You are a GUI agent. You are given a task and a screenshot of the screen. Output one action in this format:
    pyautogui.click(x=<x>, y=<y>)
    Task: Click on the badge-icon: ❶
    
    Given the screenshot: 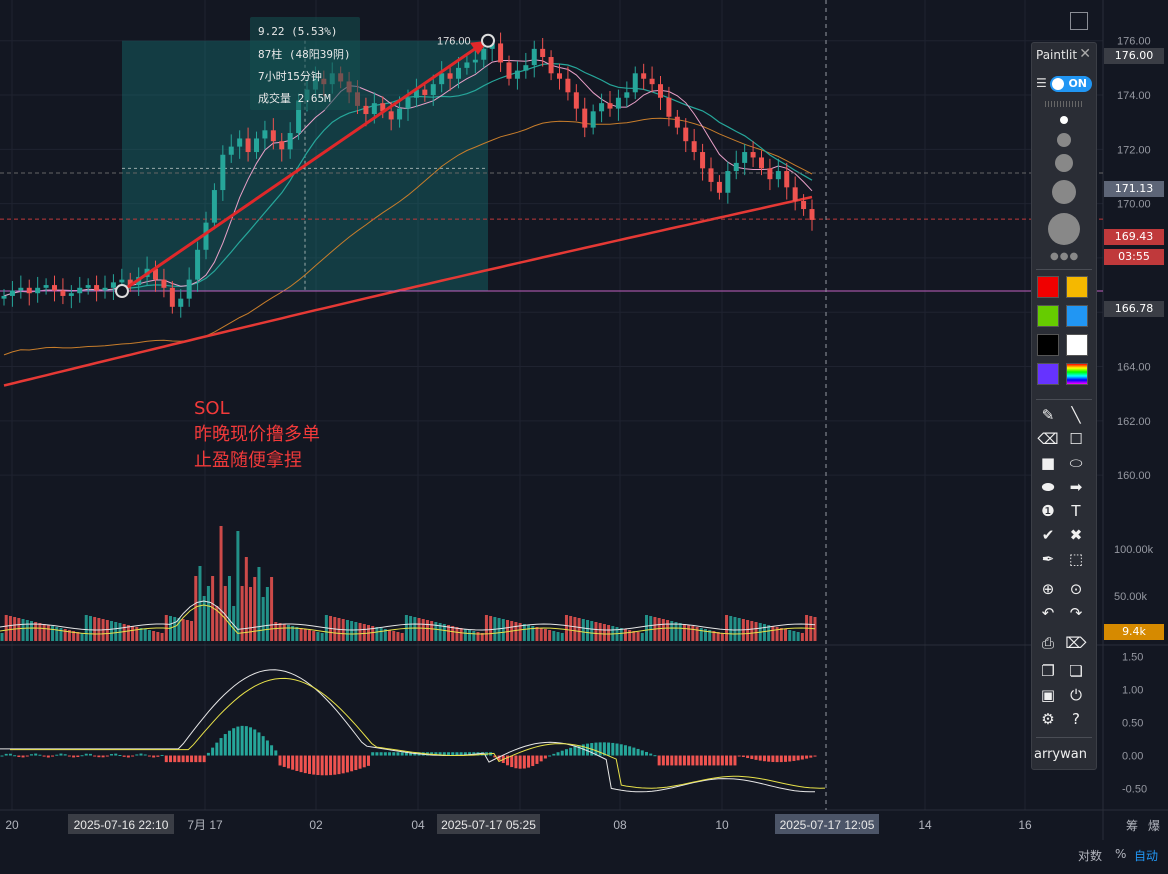 What is the action you would take?
    pyautogui.click(x=1048, y=511)
    